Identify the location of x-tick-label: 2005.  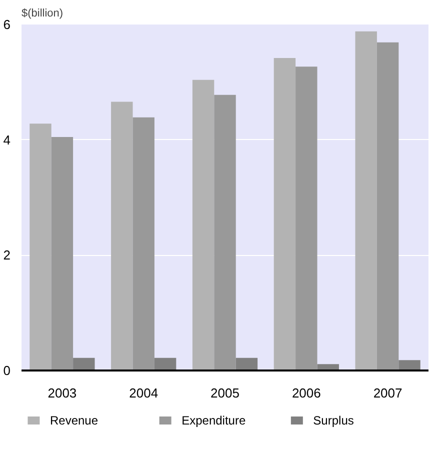
(225, 393).